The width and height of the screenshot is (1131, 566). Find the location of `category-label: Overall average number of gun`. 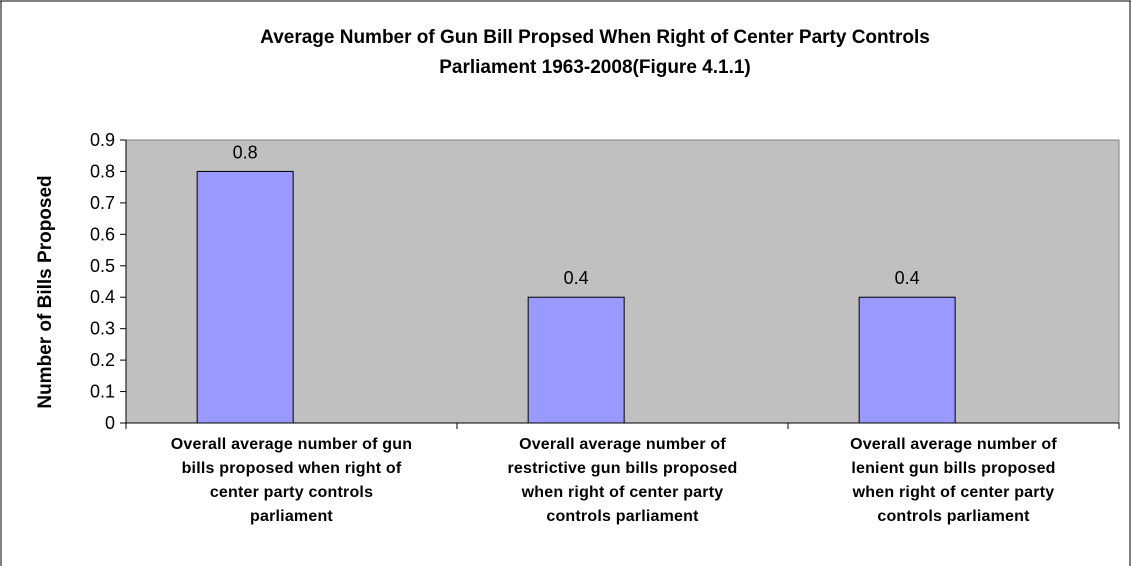

category-label: Overall average number of gun is located at coordinates (291, 444).